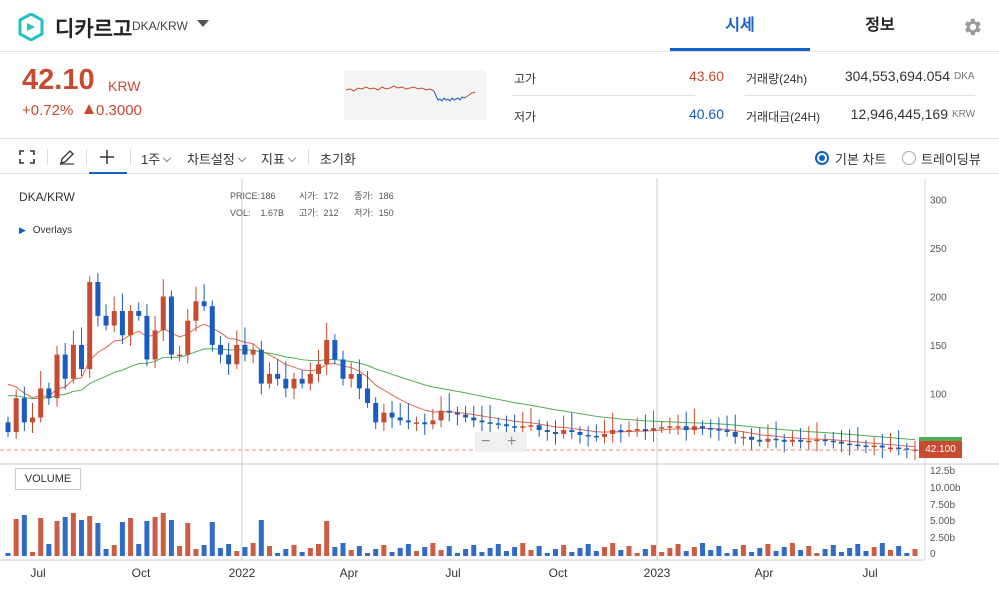 The width and height of the screenshot is (999, 594). Describe the element at coordinates (89, 109) in the screenshot. I see `up-triangle-icon` at that location.